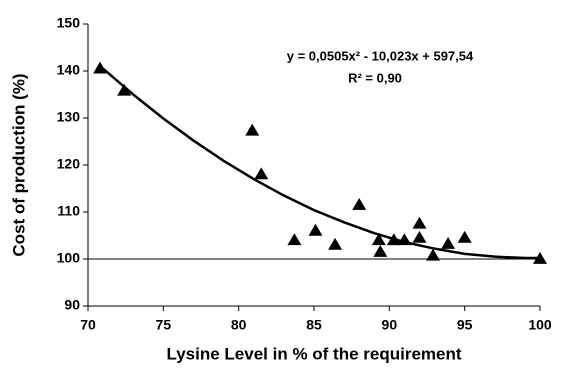 The width and height of the screenshot is (574, 384). I want to click on x-tick-label: 85, so click(314, 325).